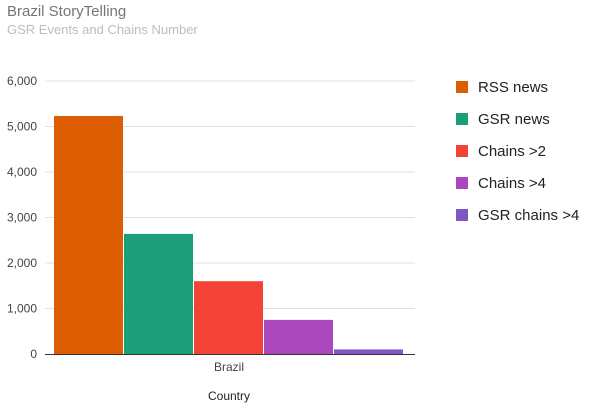  I want to click on x-tick-label: Brazil, so click(229, 367).